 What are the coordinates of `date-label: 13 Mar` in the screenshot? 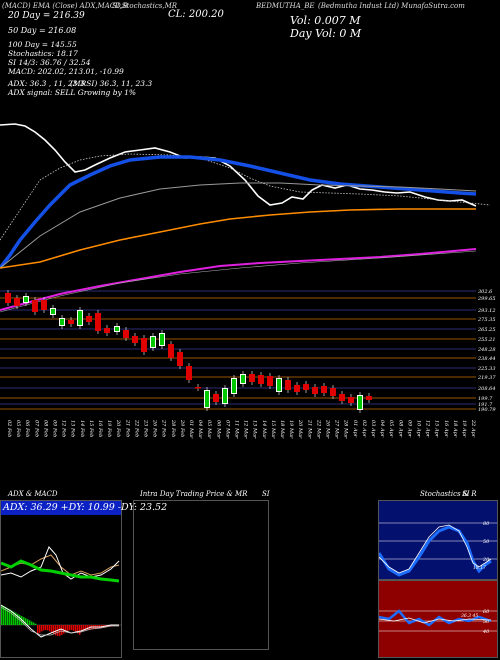 It's located at (255, 429).